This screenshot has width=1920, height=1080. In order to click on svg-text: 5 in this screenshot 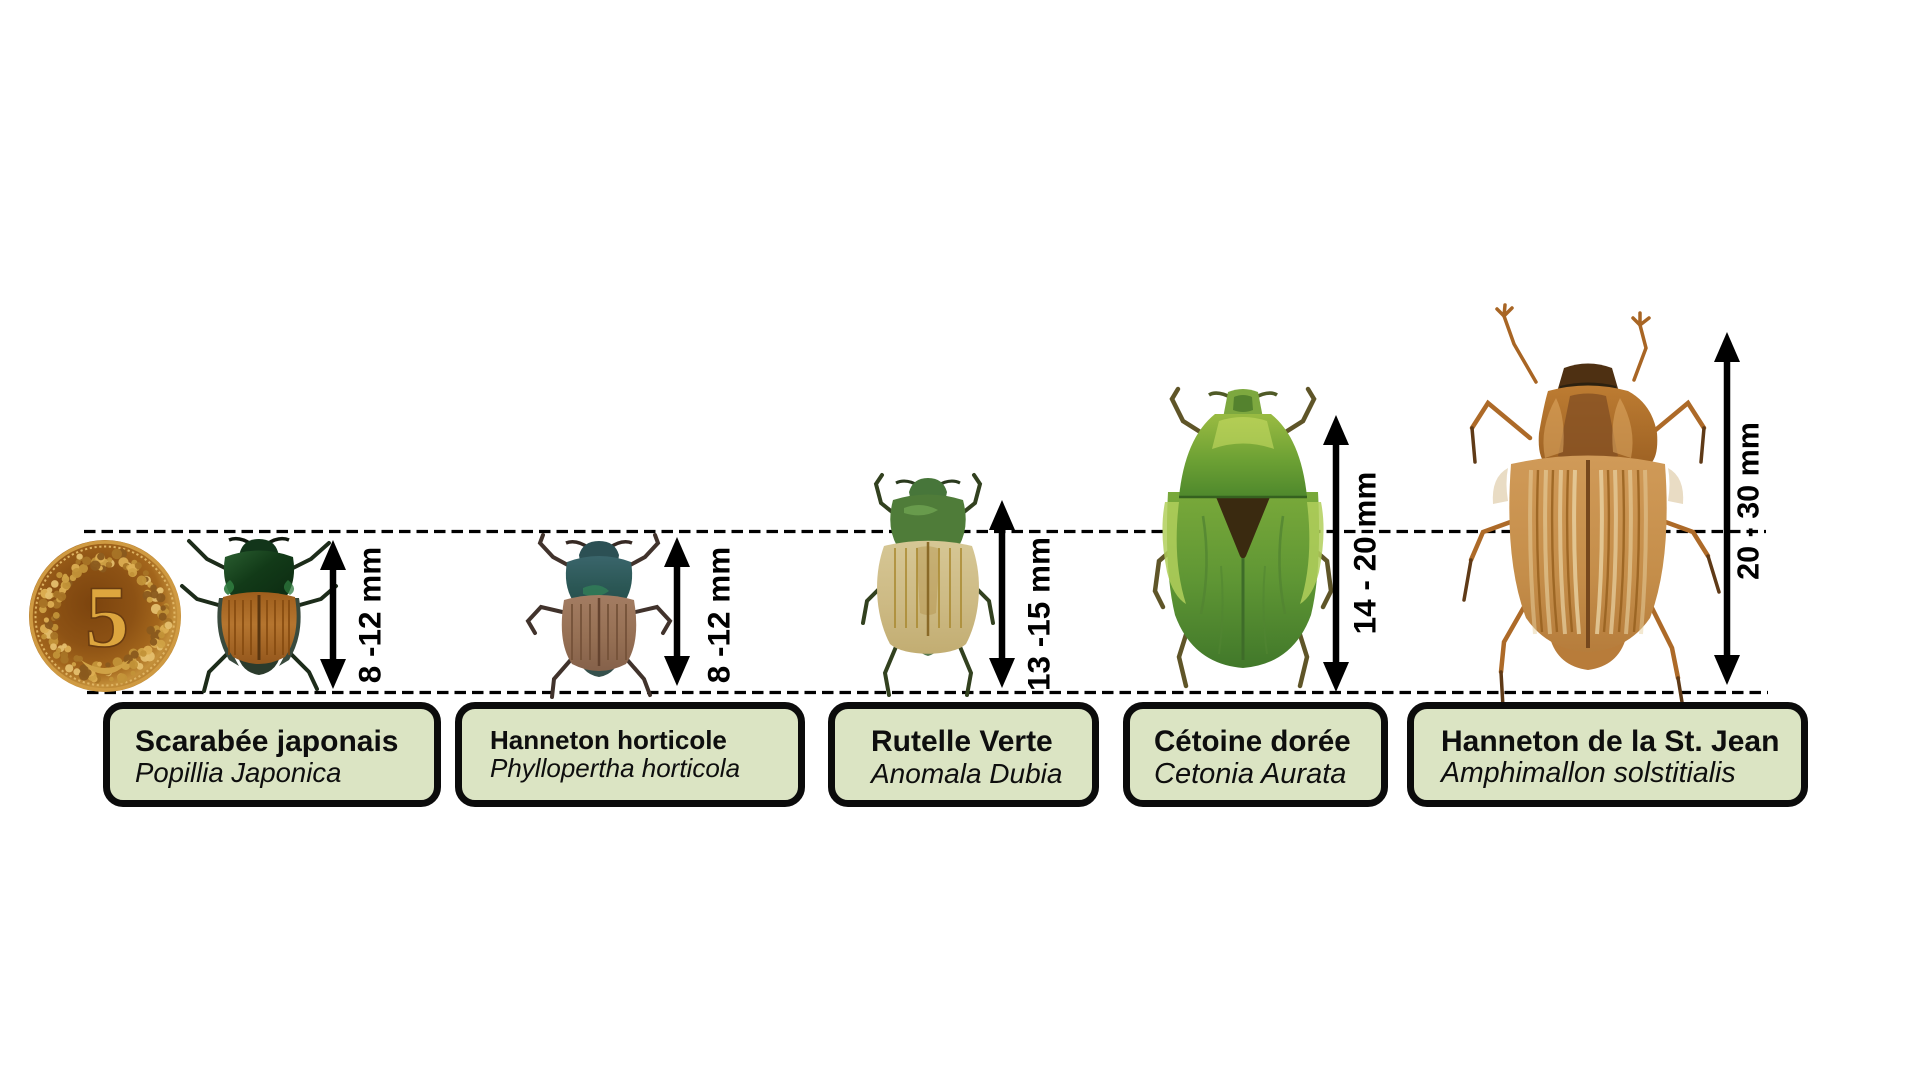, I will do `click(107, 617)`.